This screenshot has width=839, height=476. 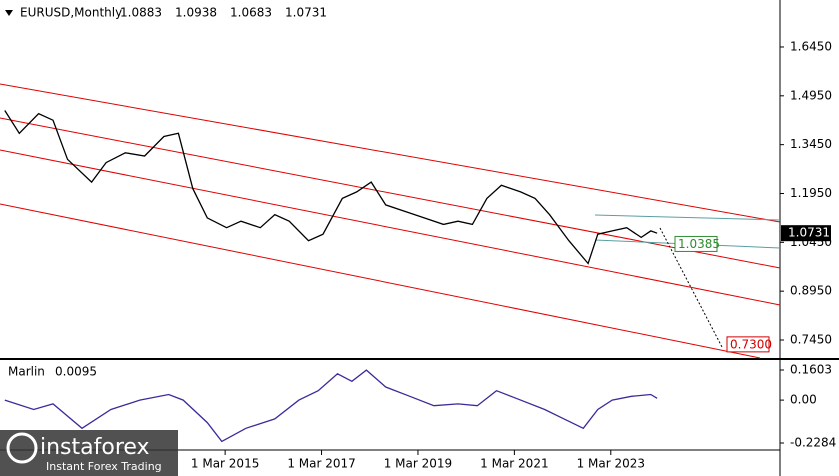 What do you see at coordinates (331, 406) in the screenshot?
I see `series-line` at bounding box center [331, 406].